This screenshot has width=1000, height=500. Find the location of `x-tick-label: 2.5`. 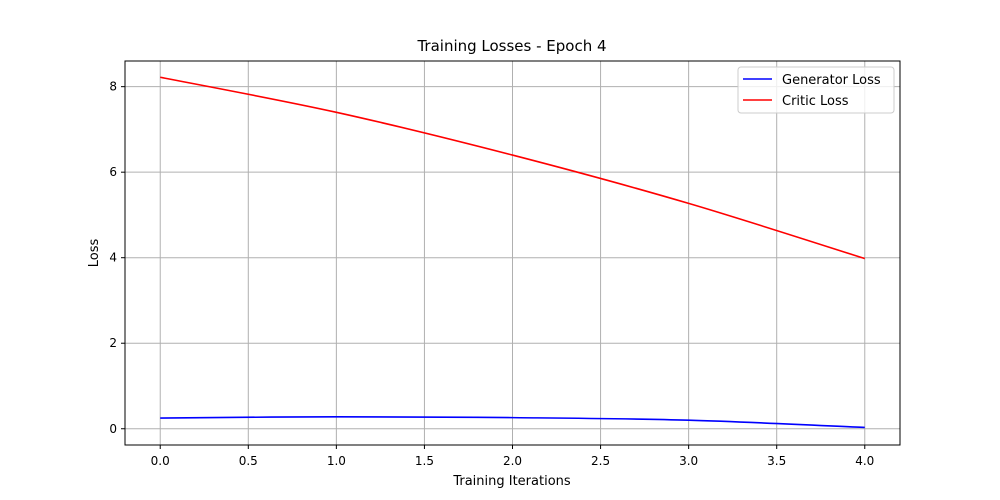

x-tick-label: 2.5 is located at coordinates (600, 461).